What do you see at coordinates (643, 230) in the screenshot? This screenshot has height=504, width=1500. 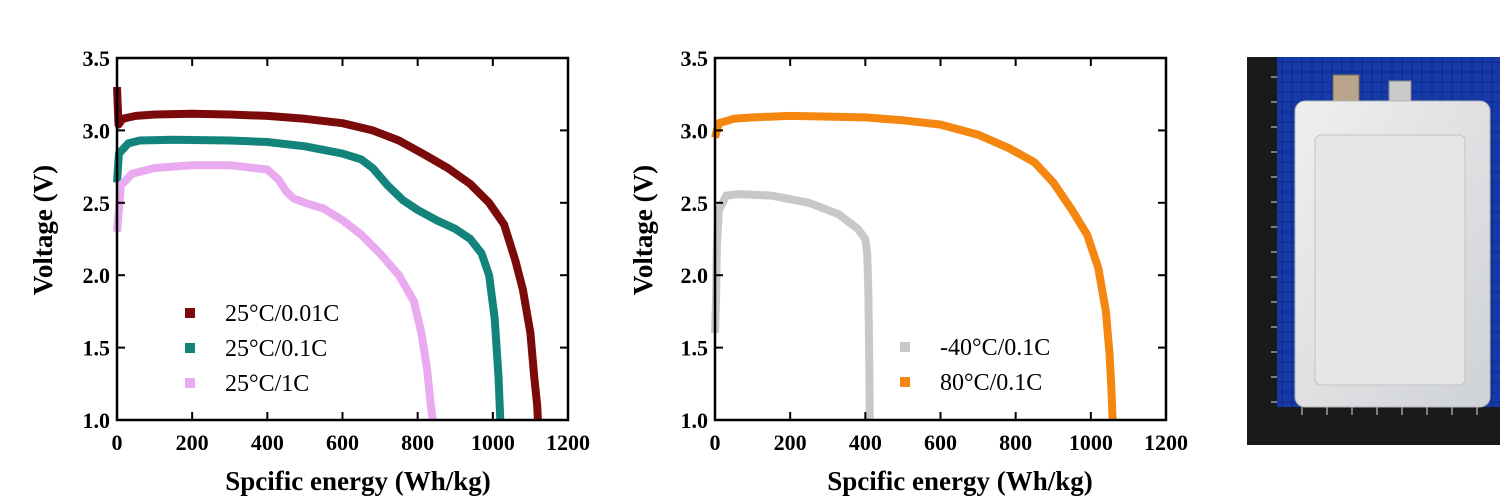 I see `chart-right-y-axis-title: Voltage (V)` at bounding box center [643, 230].